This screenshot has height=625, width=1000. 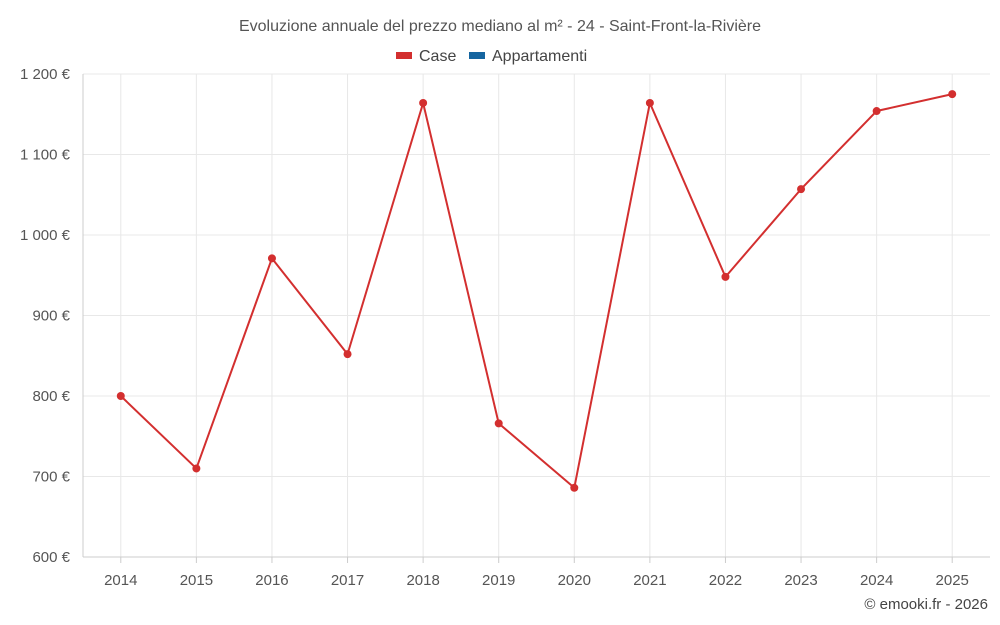 I want to click on legend-swatch-appartamenti, so click(x=477, y=55).